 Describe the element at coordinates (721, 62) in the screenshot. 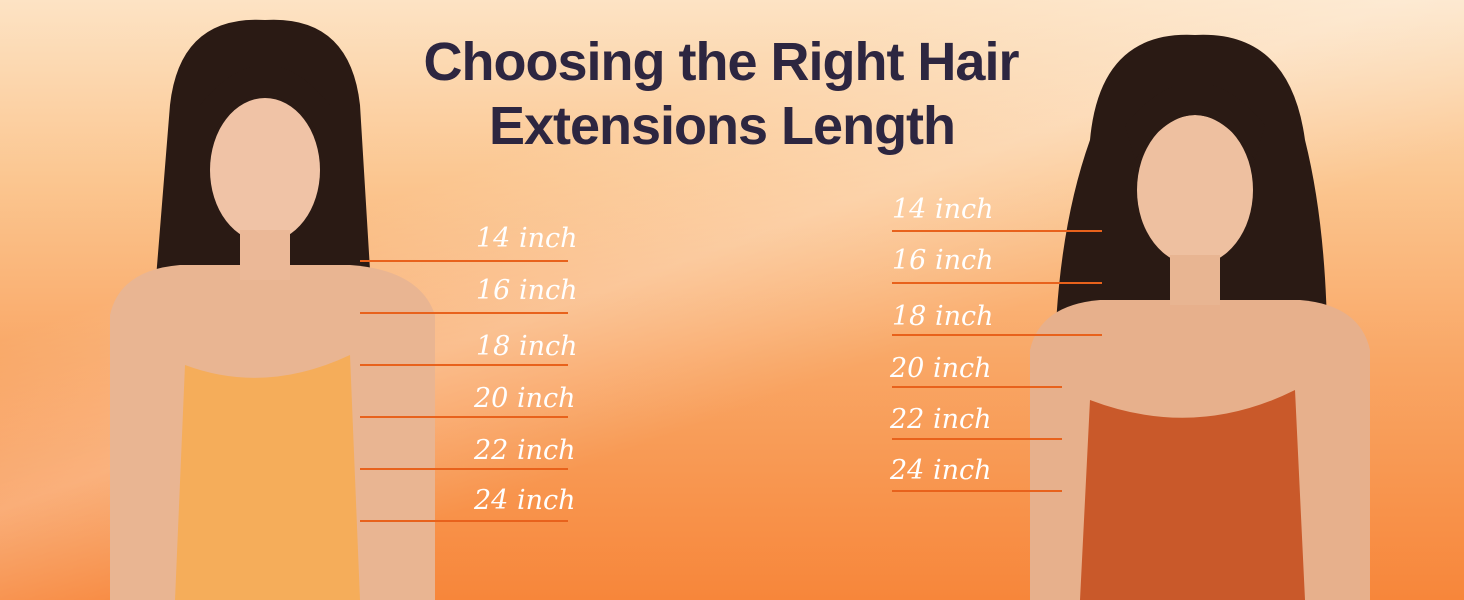

I see `title-line-1: Choosing the Right Hair` at that location.